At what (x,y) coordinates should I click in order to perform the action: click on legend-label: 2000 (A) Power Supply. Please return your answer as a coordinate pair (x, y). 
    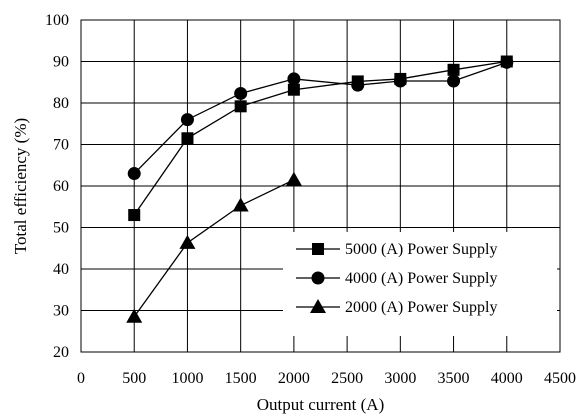
    Looking at the image, I should click on (421, 307).